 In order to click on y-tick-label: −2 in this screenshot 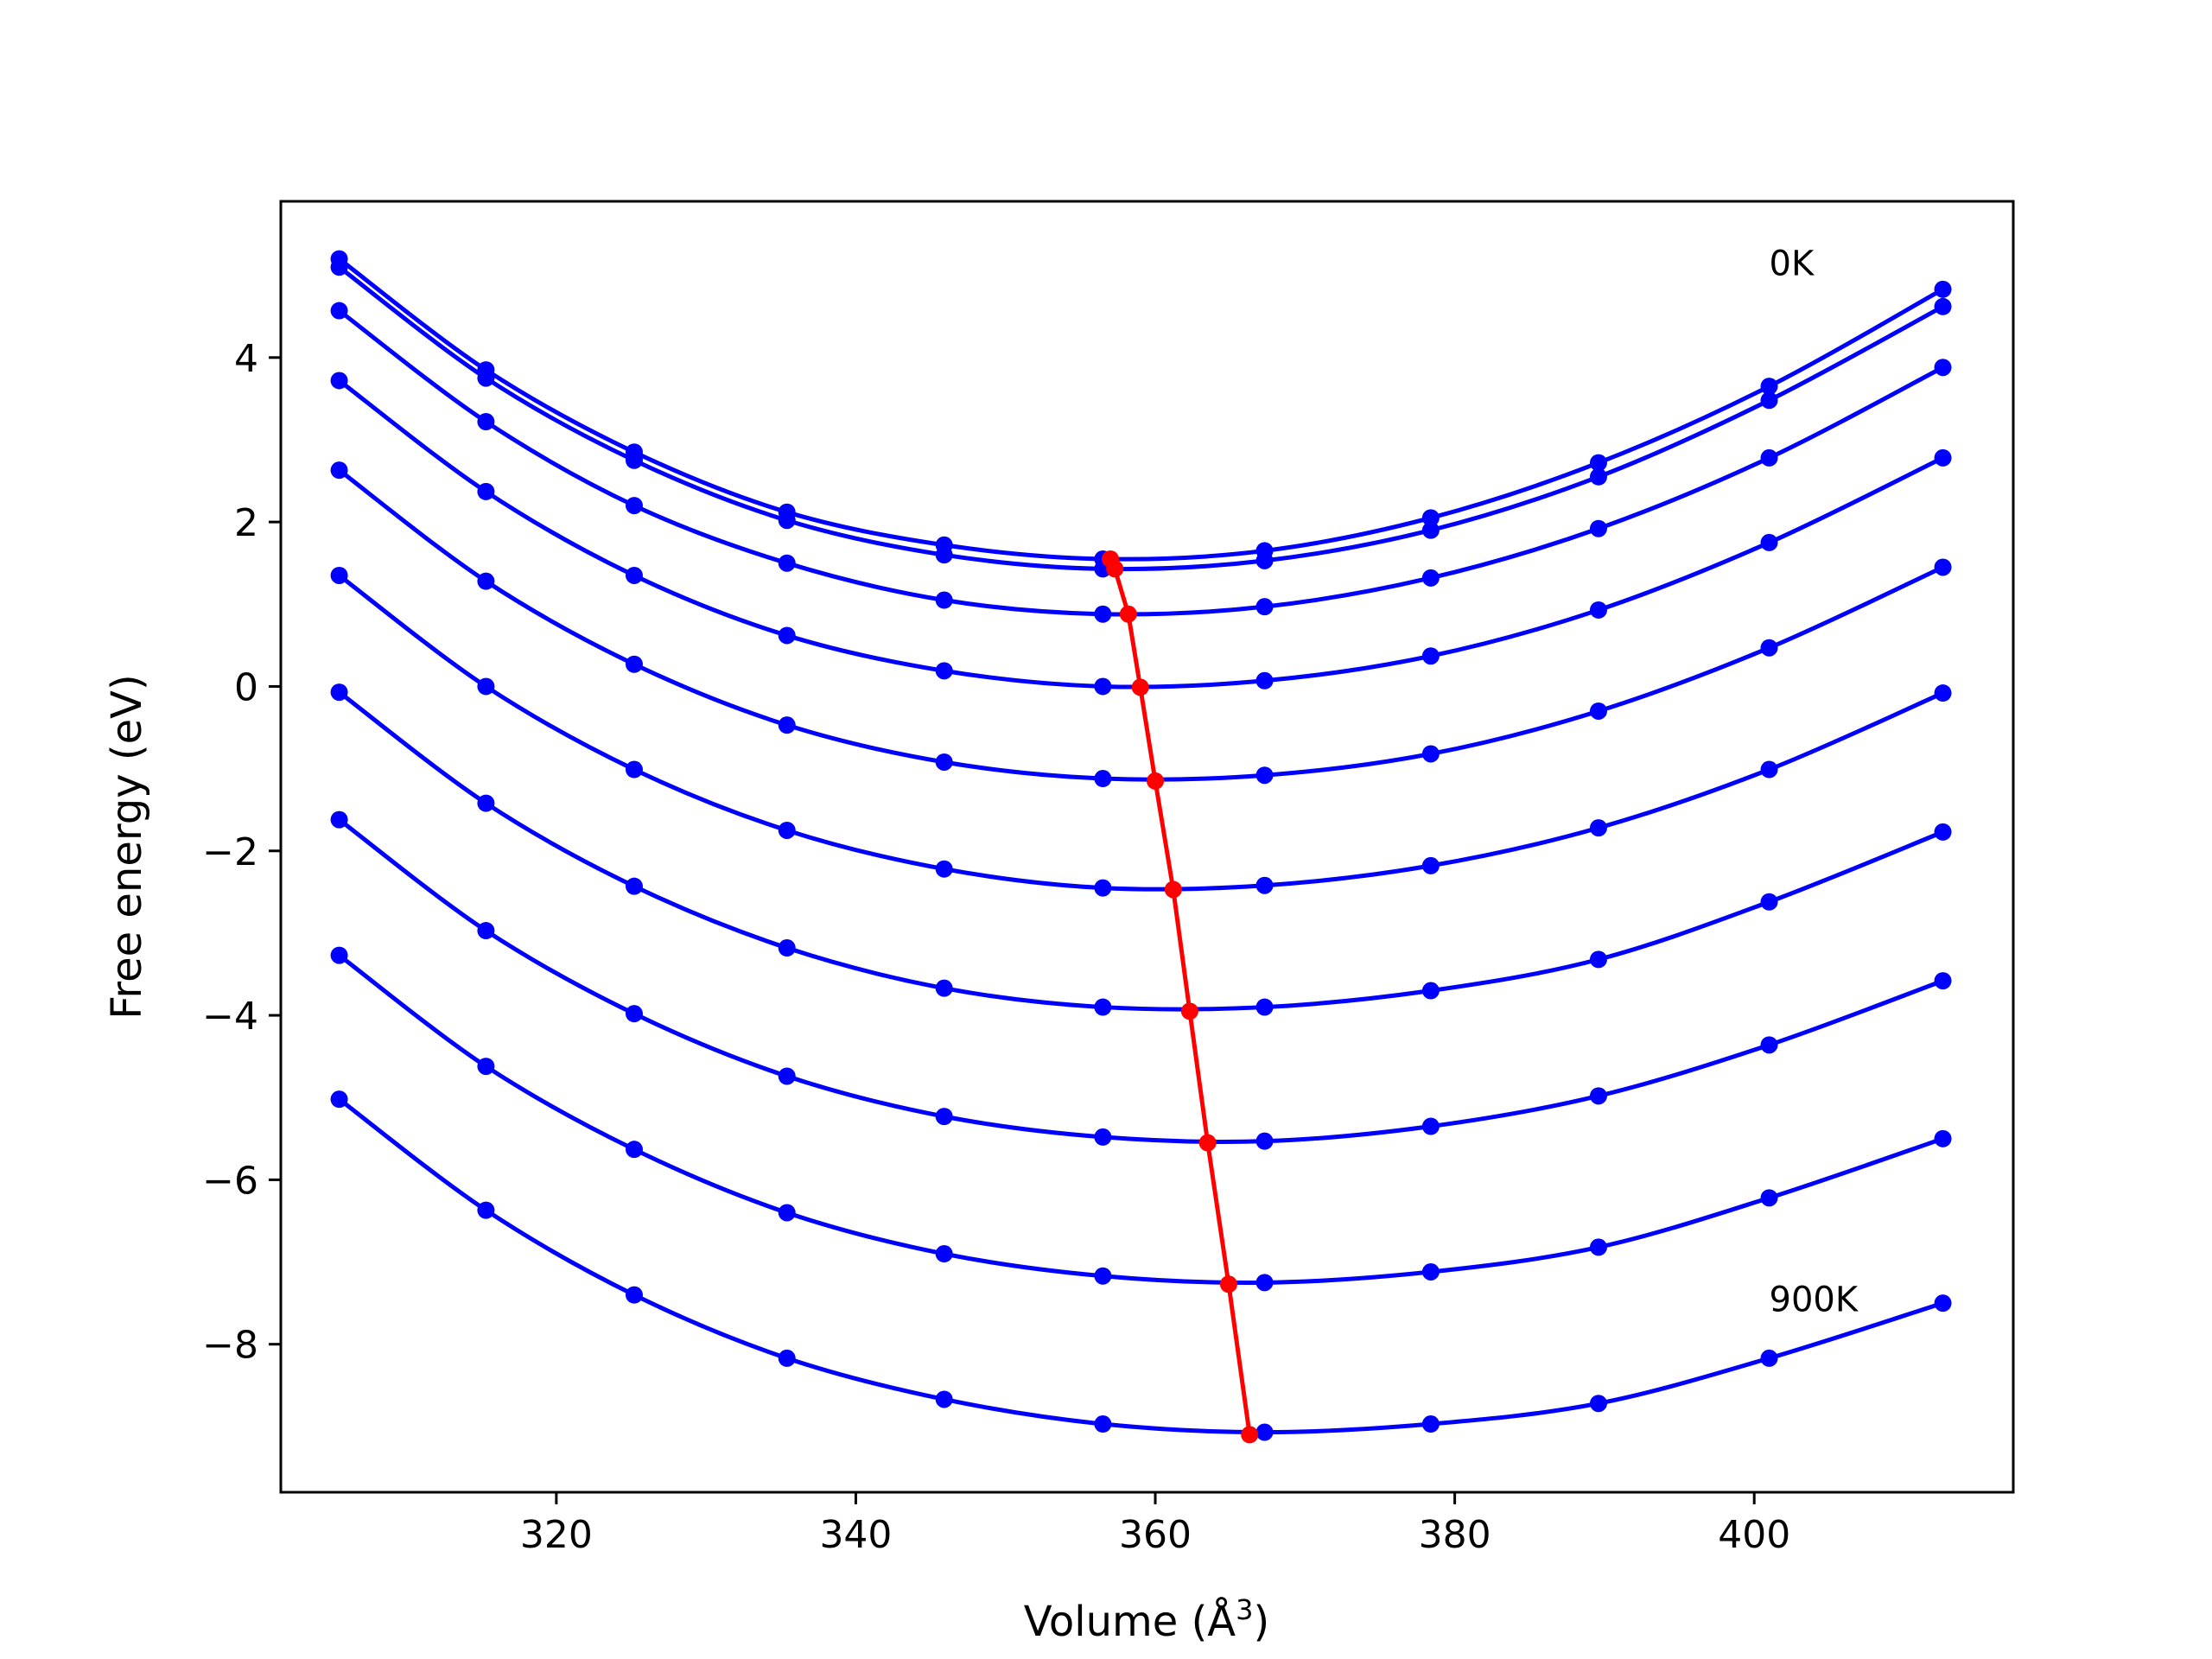, I will do `click(230, 852)`.